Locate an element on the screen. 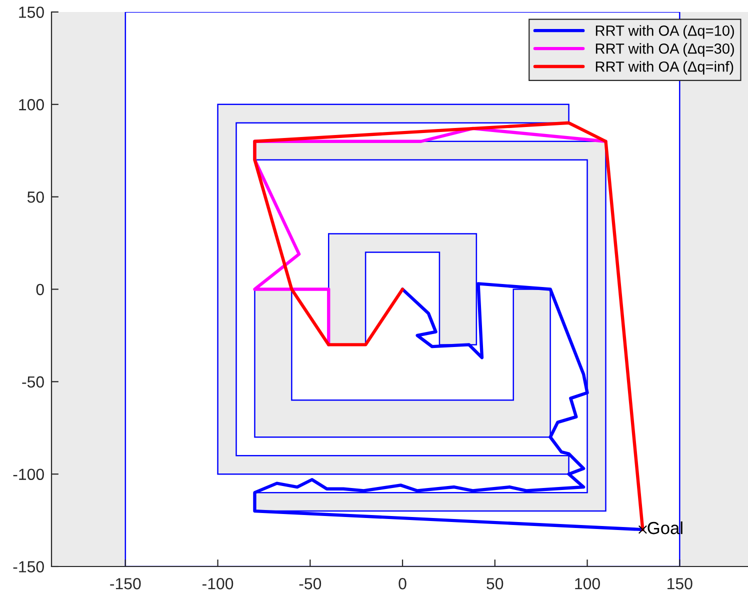 The image size is (748, 596). y-tick-label: -100 is located at coordinates (28, 474).